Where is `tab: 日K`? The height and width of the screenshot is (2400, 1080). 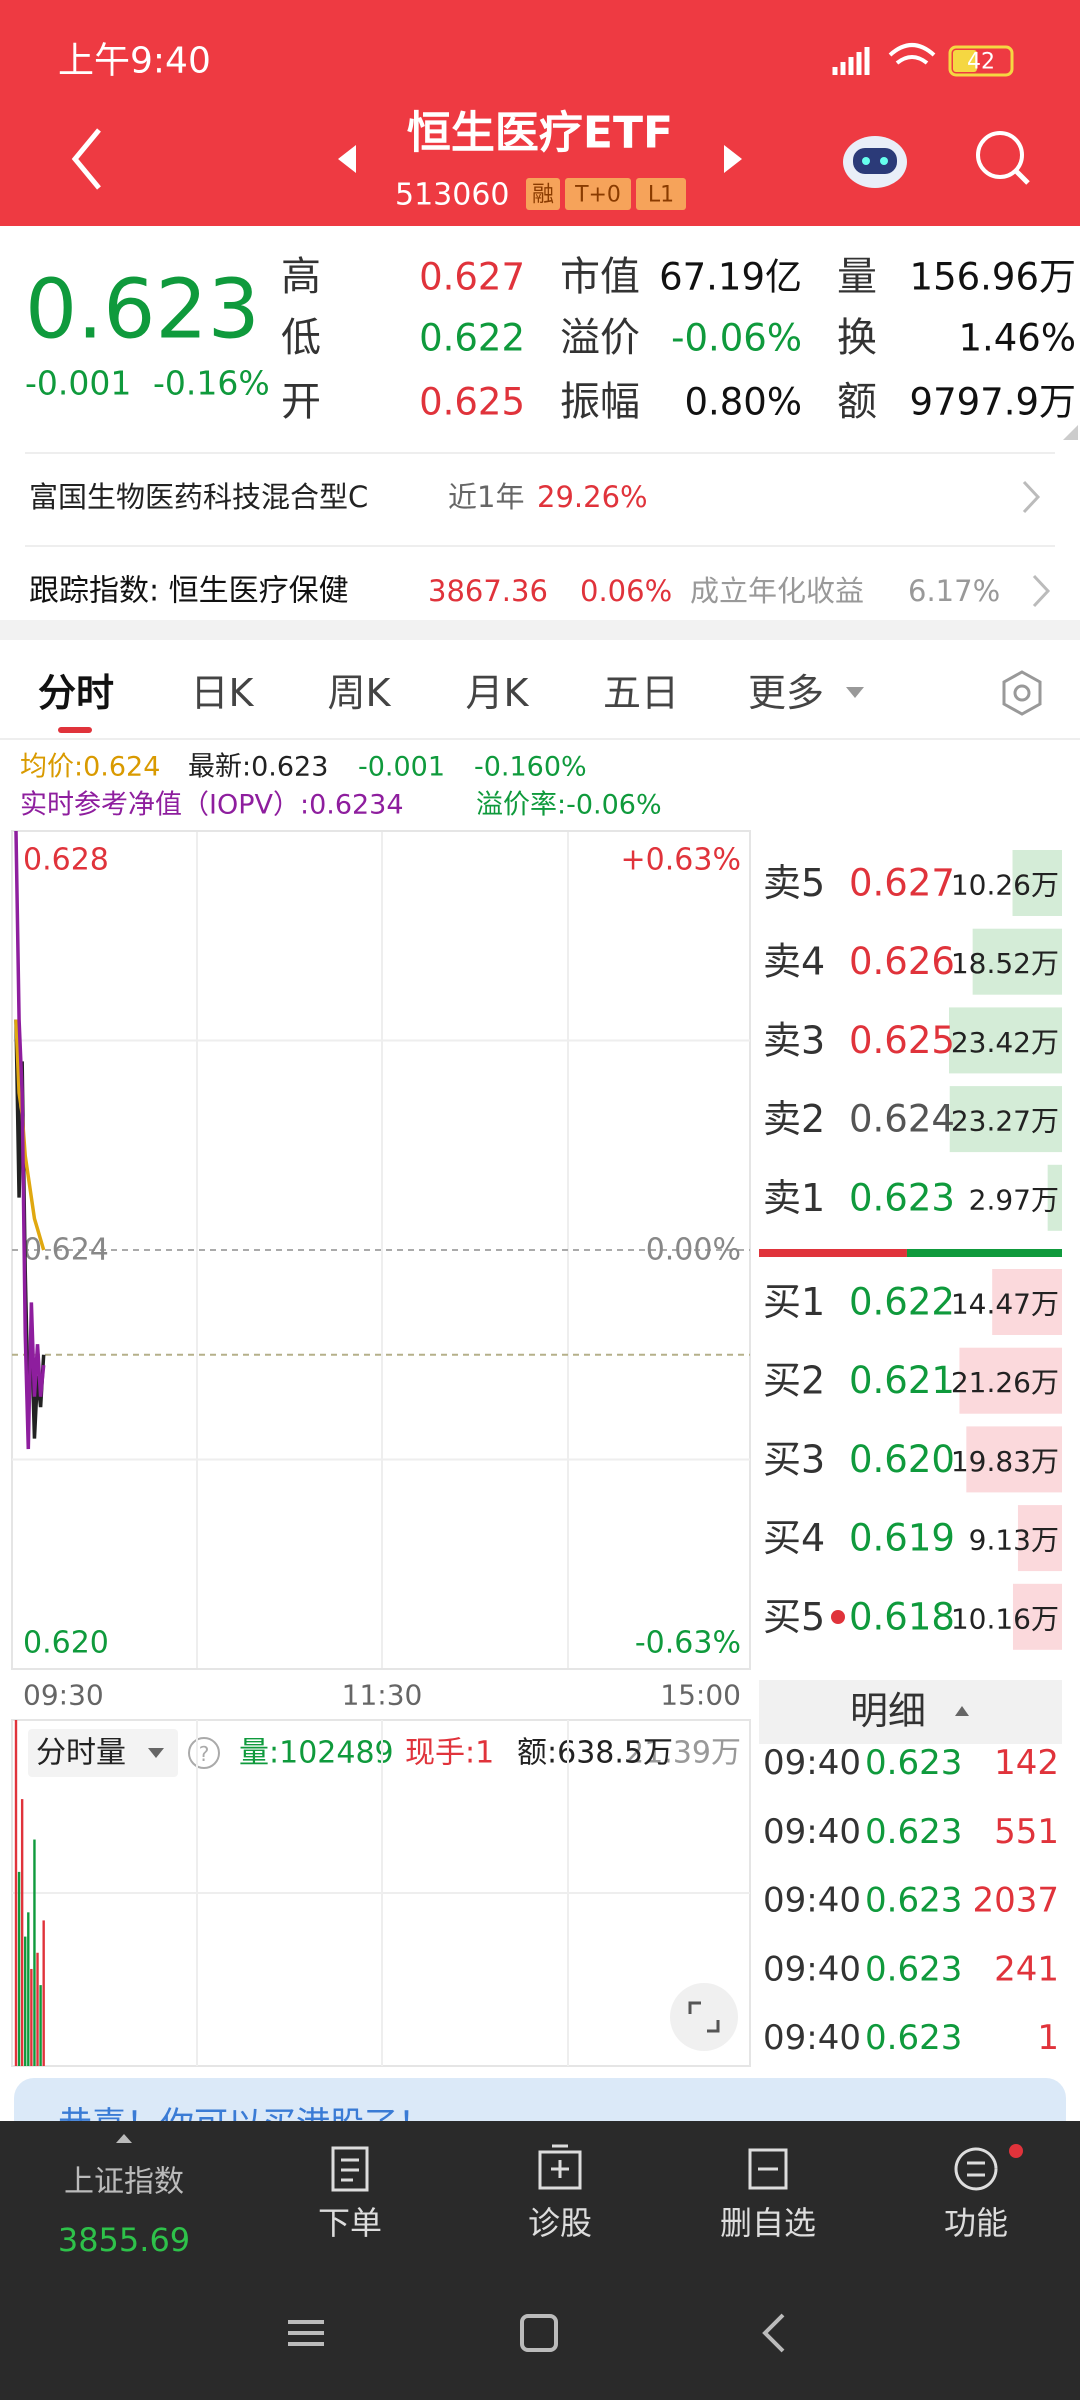
tab: 日K is located at coordinates (223, 693).